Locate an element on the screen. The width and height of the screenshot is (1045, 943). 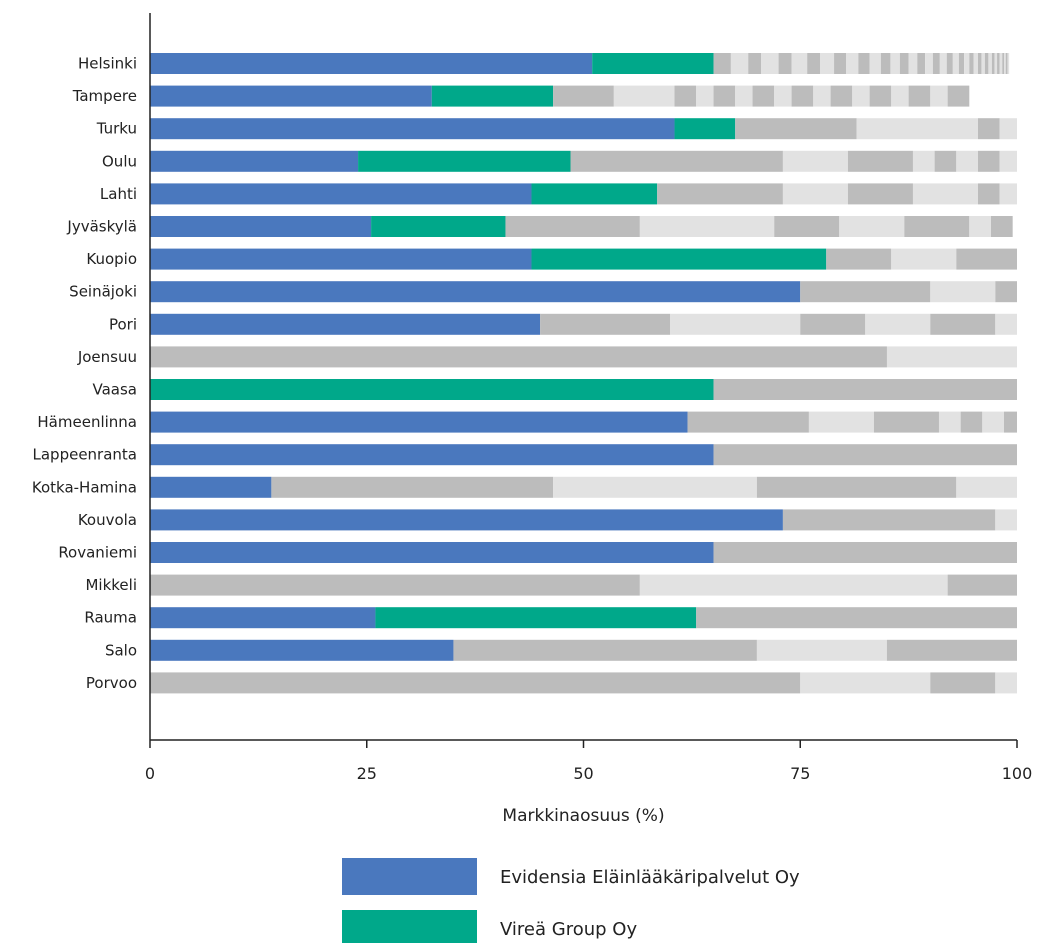
bar-row-jyväskylä is located at coordinates (581, 226).